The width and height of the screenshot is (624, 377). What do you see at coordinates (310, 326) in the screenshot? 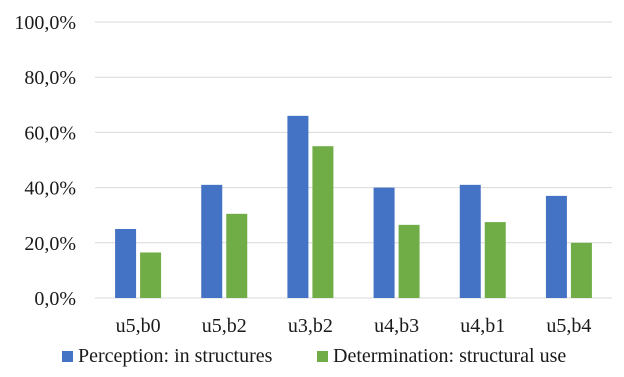
I see `x-tick-label: u3,b2` at bounding box center [310, 326].